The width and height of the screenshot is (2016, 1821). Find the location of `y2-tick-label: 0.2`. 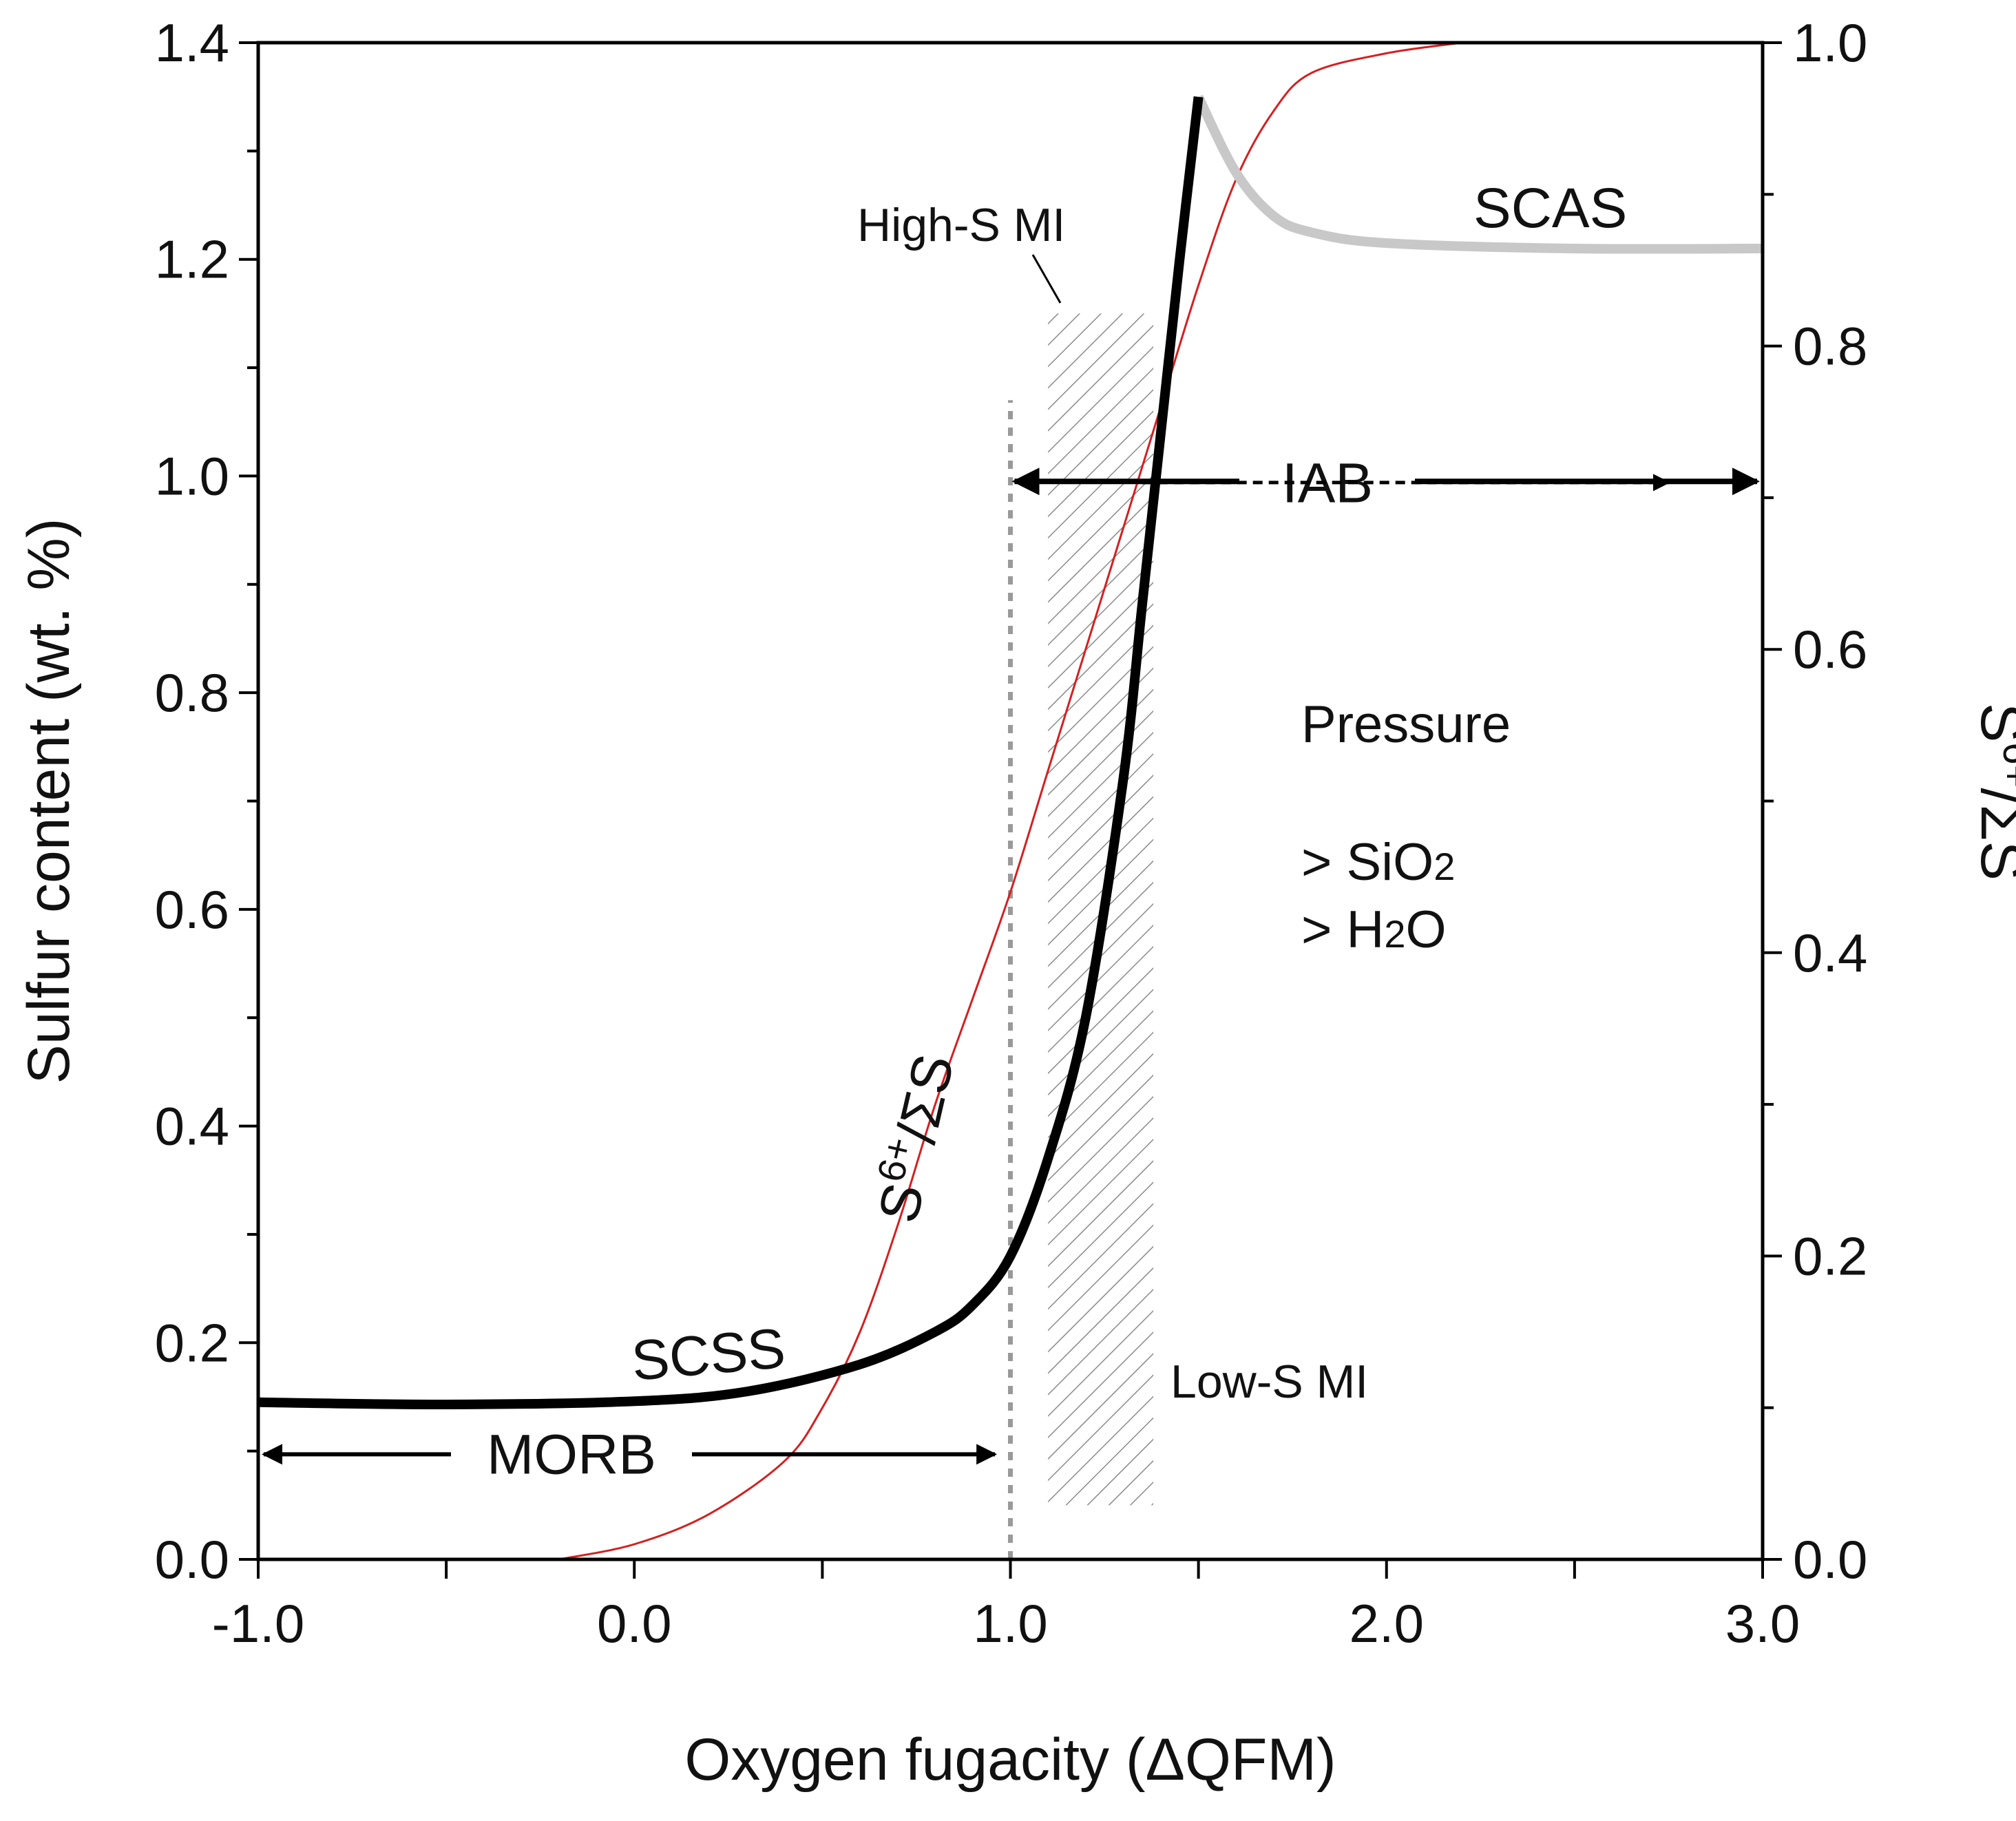

y2-tick-label: 0.2 is located at coordinates (1830, 1255).